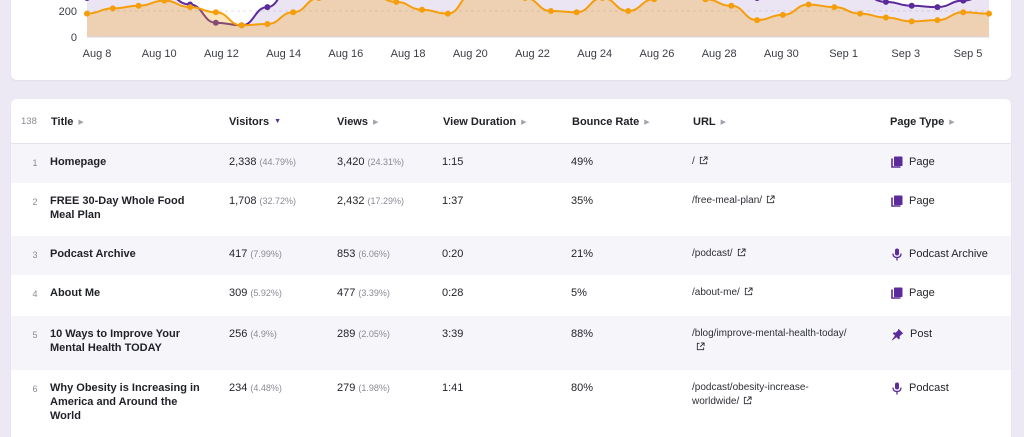 The height and width of the screenshot is (437, 1024). What do you see at coordinates (370, 162) in the screenshot?
I see `views-cell: 3,420 (24.31%)` at bounding box center [370, 162].